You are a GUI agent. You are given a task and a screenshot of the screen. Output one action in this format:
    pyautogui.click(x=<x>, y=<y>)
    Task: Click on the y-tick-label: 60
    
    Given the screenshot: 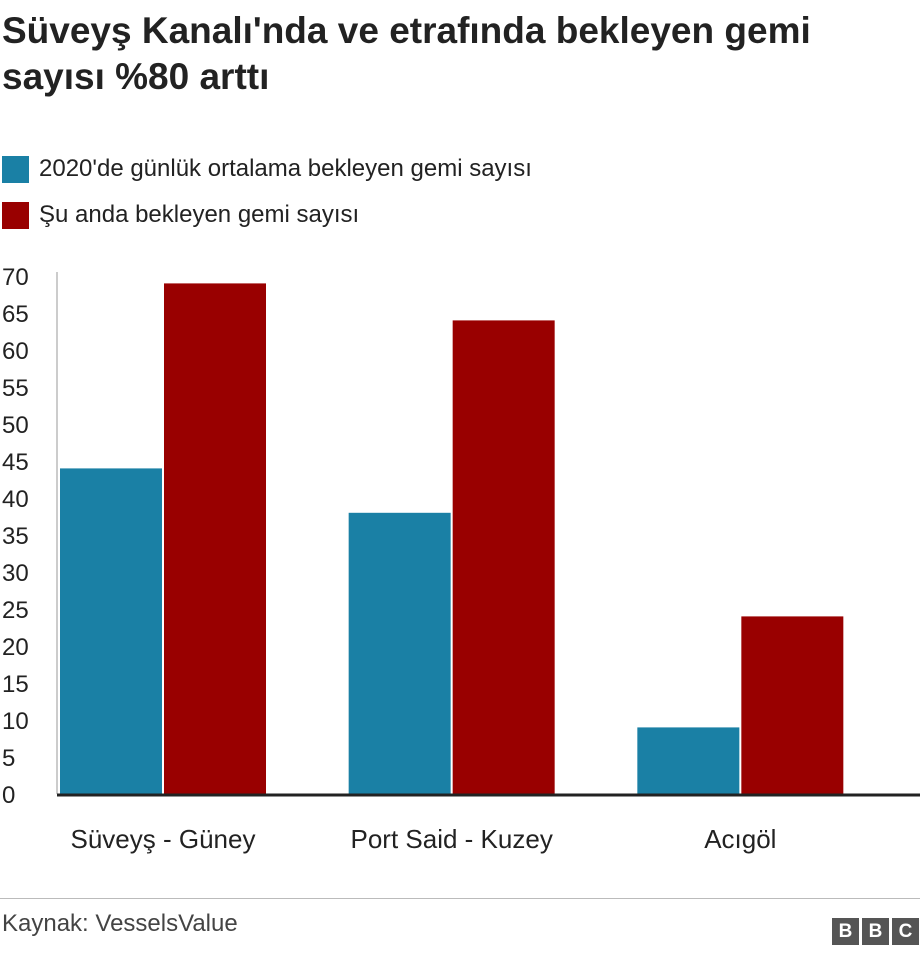 What is the action you would take?
    pyautogui.click(x=15, y=351)
    